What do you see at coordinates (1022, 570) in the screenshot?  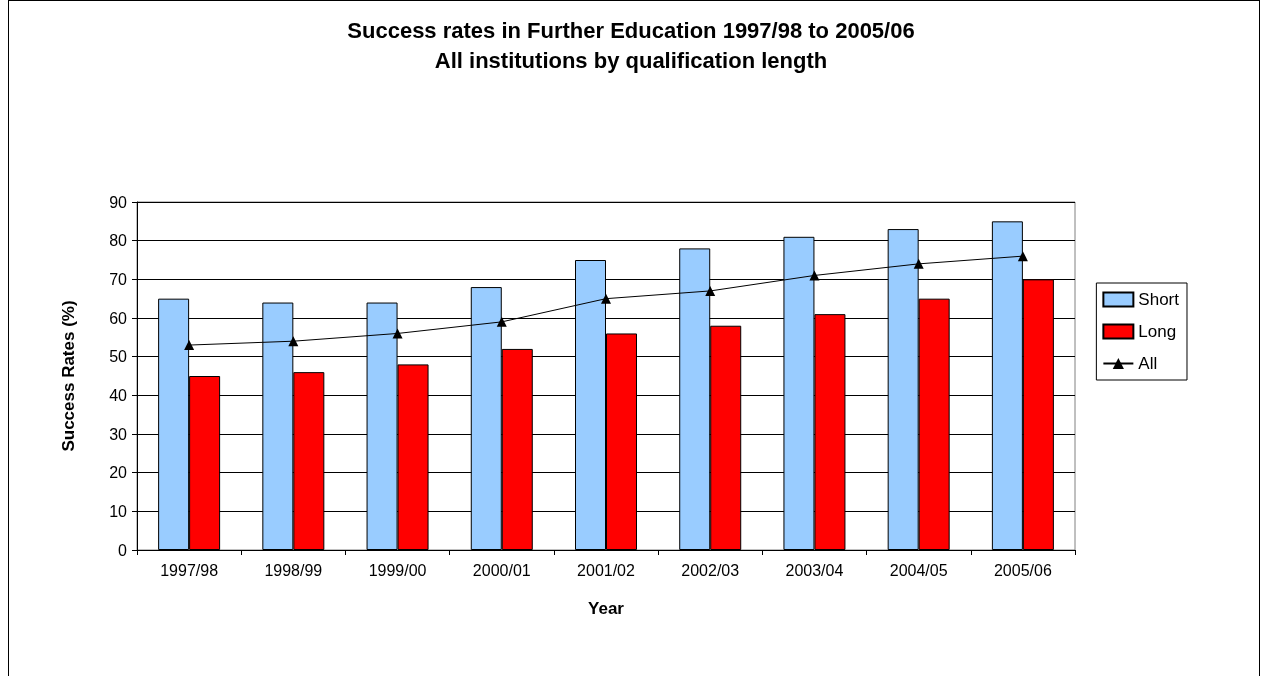 I see `x-tick-label: 2005/06` at bounding box center [1022, 570].